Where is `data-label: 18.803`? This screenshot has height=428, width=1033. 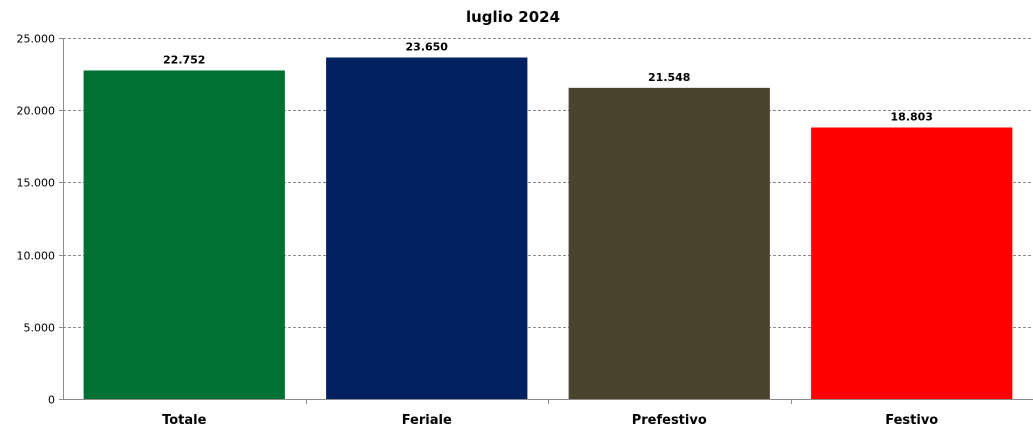
data-label: 18.803 is located at coordinates (912, 116).